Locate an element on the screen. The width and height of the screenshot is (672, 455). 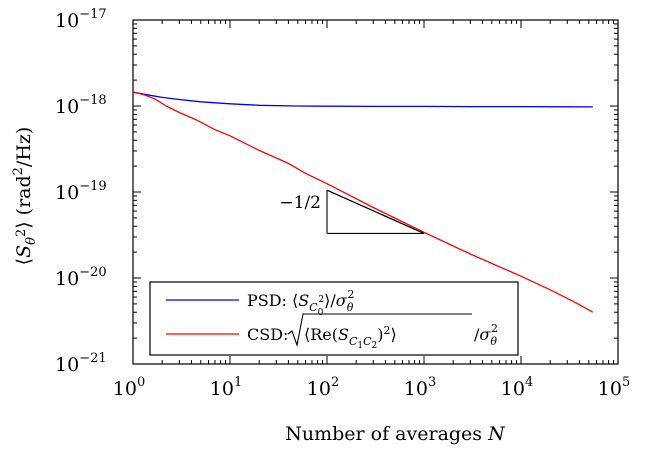
slope-hypotenuse is located at coordinates (375, 212).